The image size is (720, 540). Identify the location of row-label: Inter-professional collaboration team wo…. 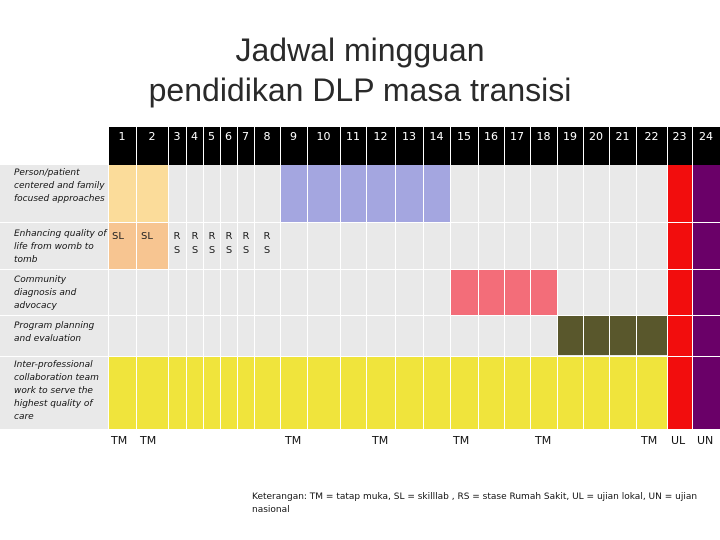
(56, 391).